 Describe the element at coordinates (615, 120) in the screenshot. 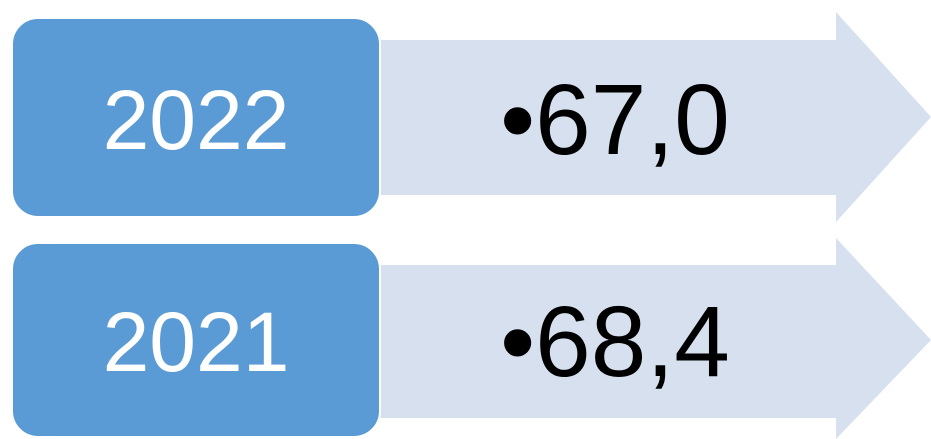

I see `value-label: •67,0` at that location.